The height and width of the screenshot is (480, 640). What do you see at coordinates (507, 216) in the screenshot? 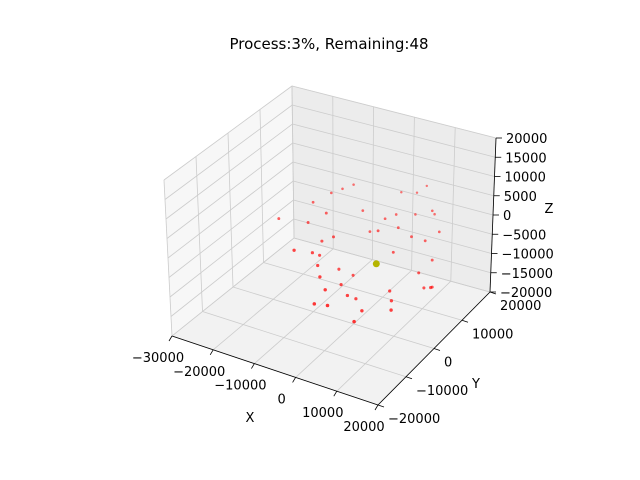
I see `z-tick-label: 0` at bounding box center [507, 216].